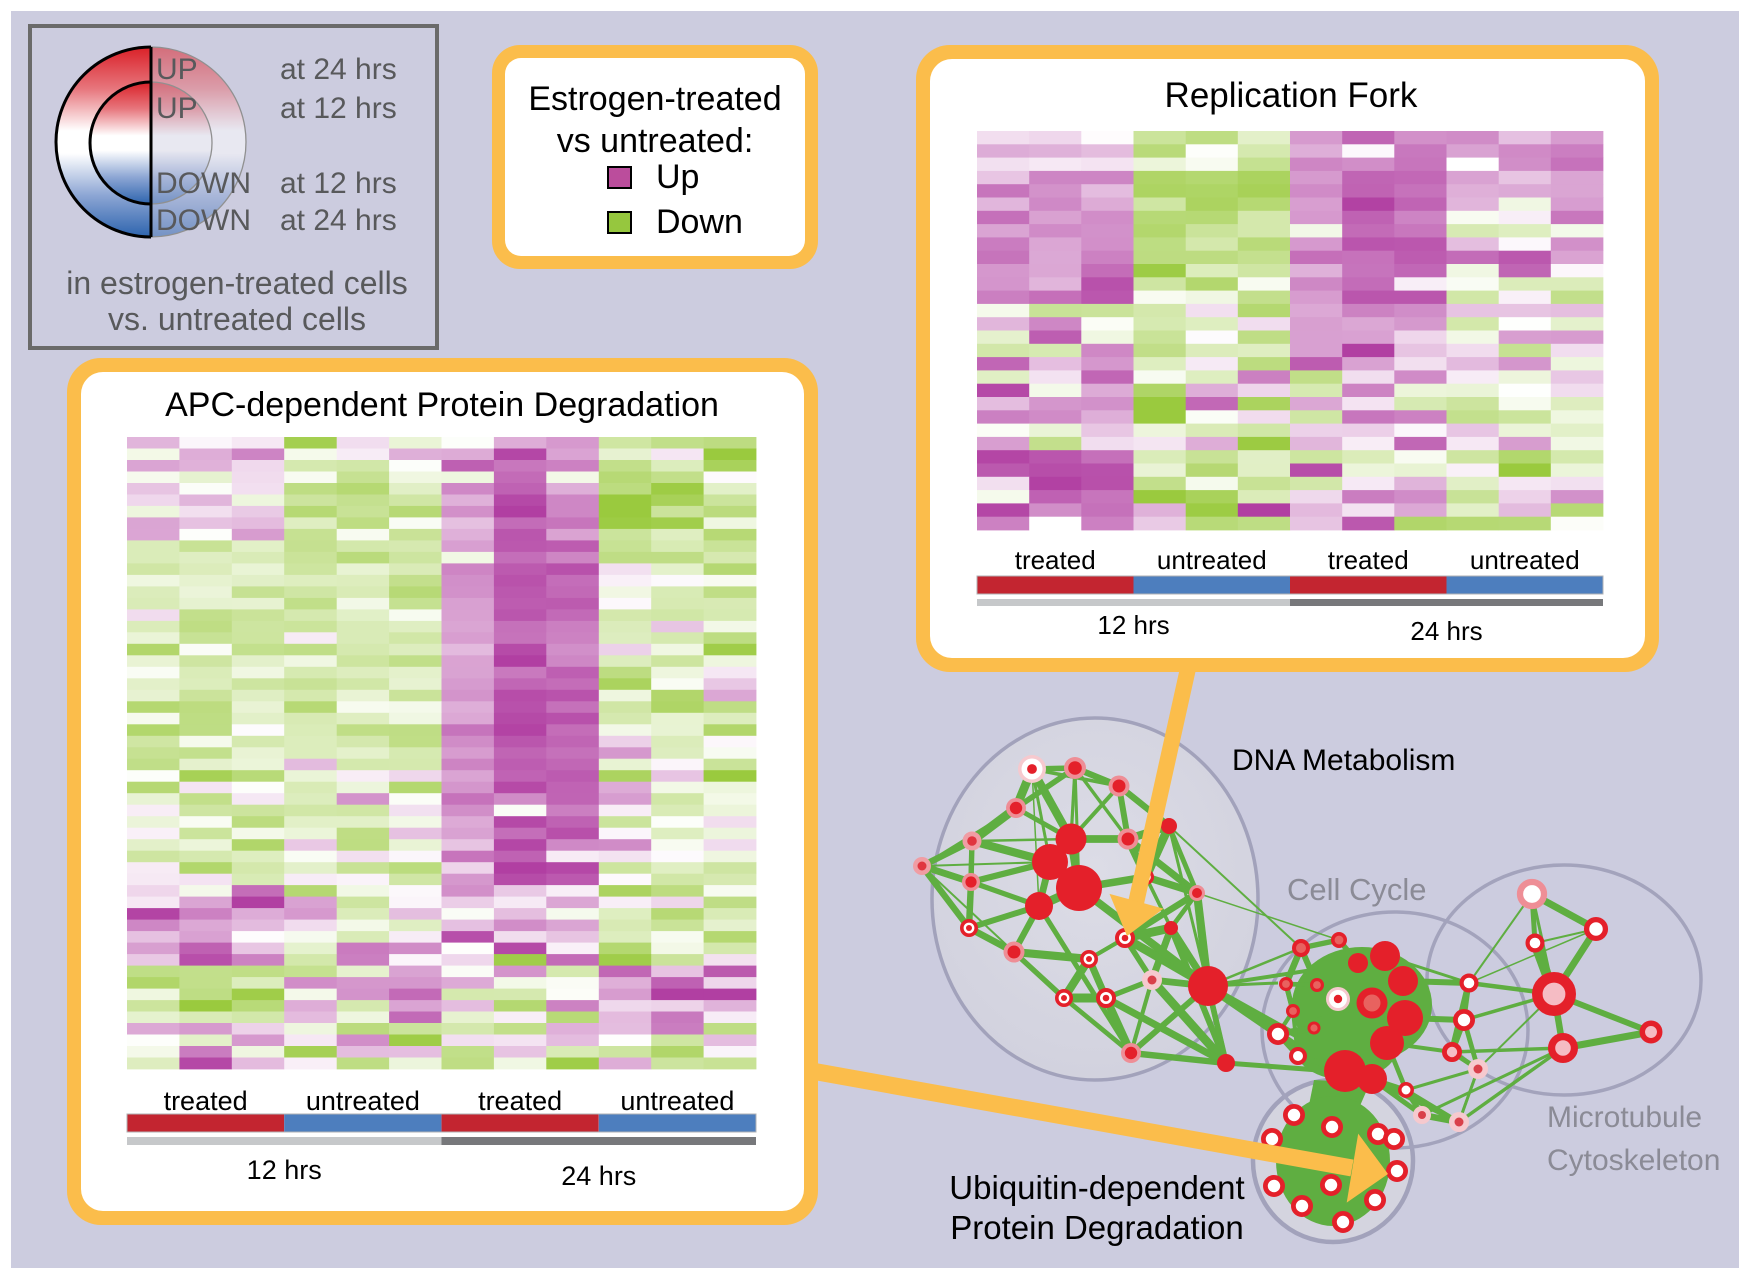 Image resolution: width=1750 pixels, height=1279 pixels. What do you see at coordinates (1096, 1187) in the screenshot?
I see `svg-text: Ubiquitin-dependent` at bounding box center [1096, 1187].